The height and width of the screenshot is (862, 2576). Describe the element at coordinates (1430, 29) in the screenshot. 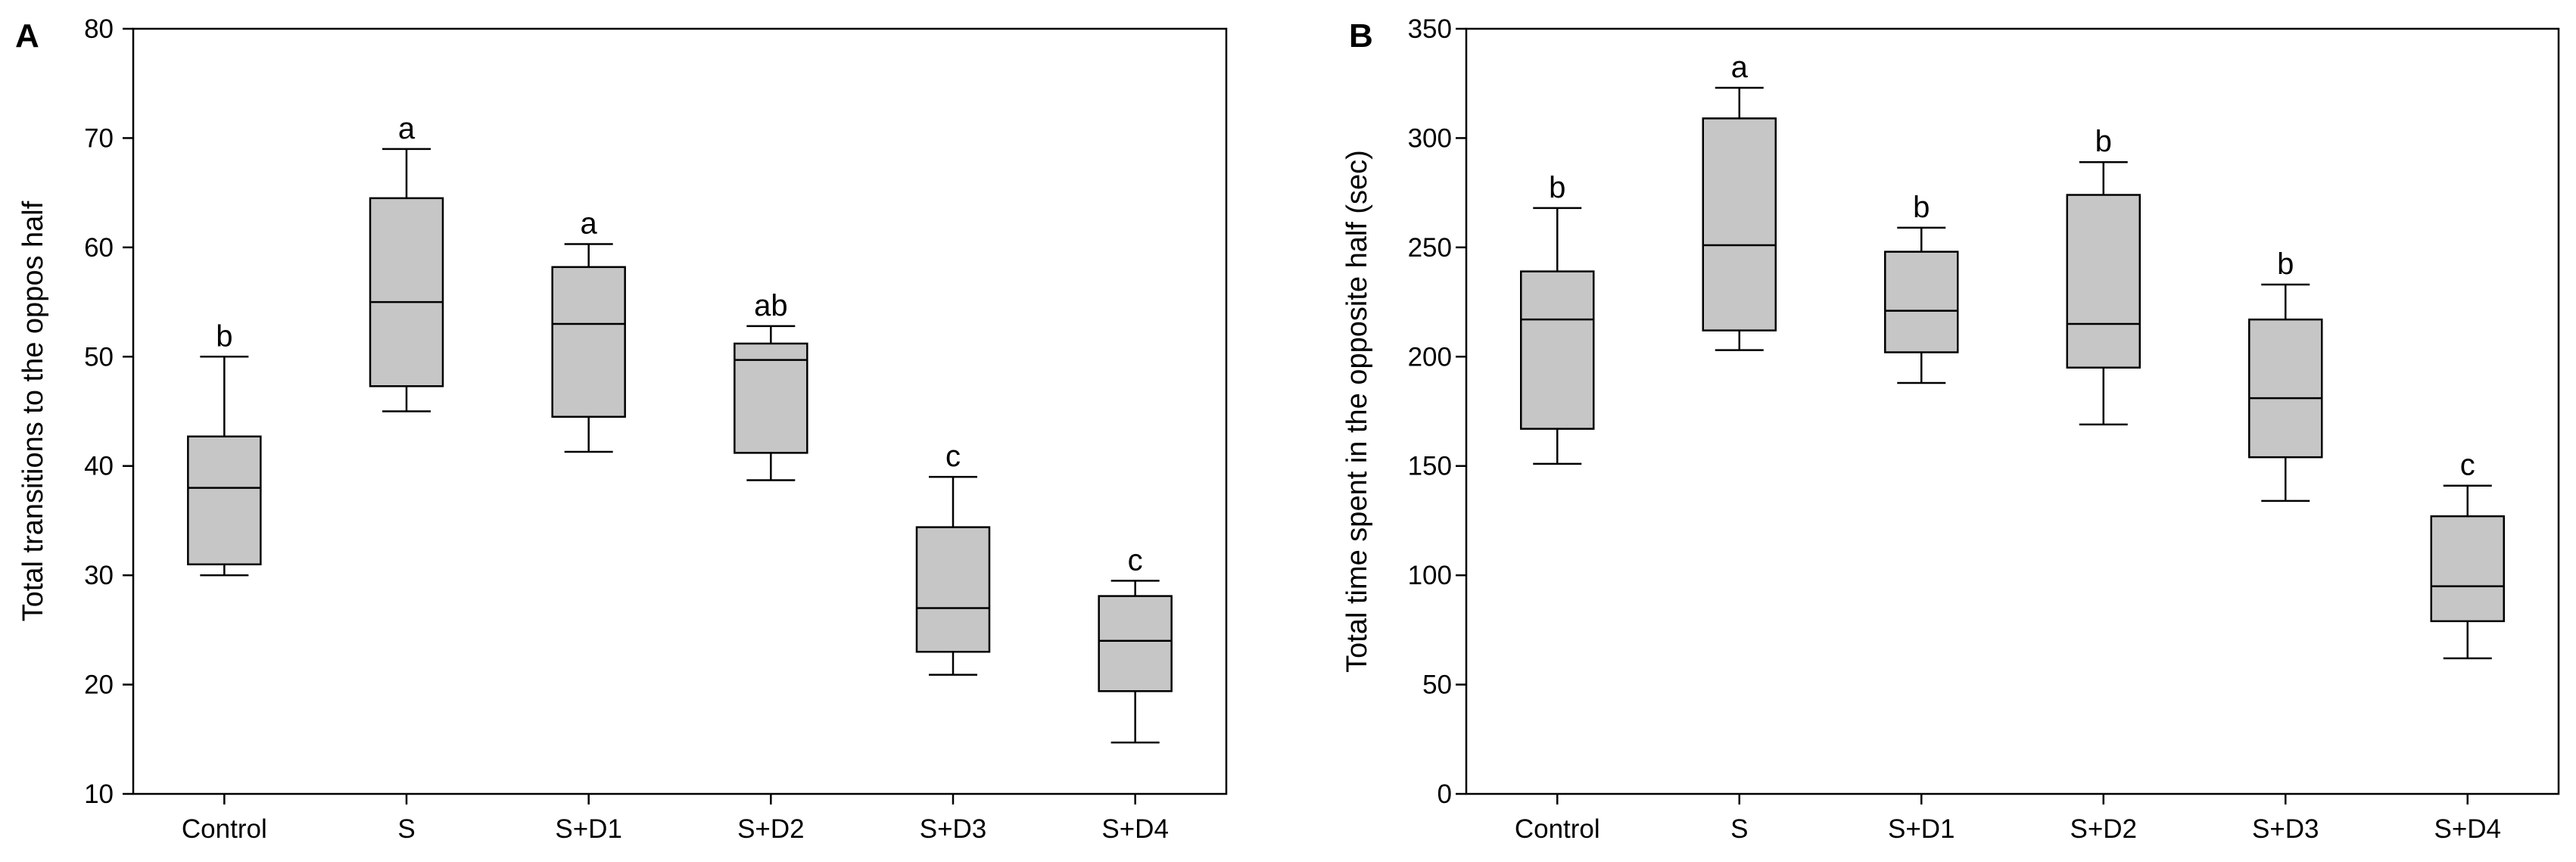

I see `y-tick-label: 350` at that location.